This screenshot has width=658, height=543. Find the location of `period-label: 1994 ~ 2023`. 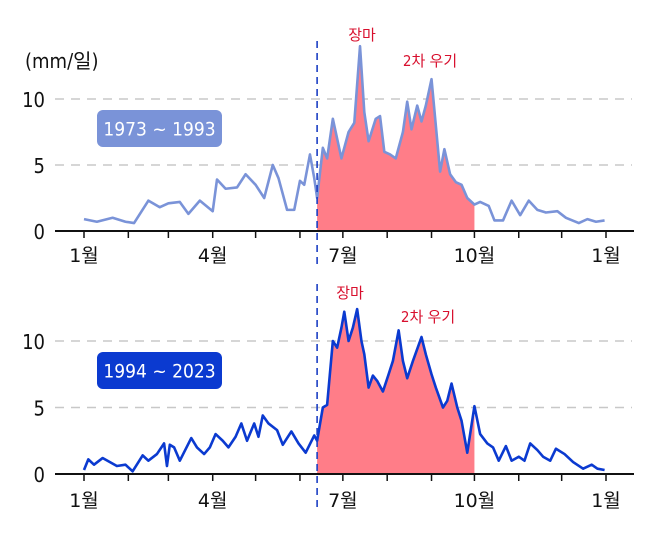

period-label: 1994 ~ 2023 is located at coordinates (159, 372).